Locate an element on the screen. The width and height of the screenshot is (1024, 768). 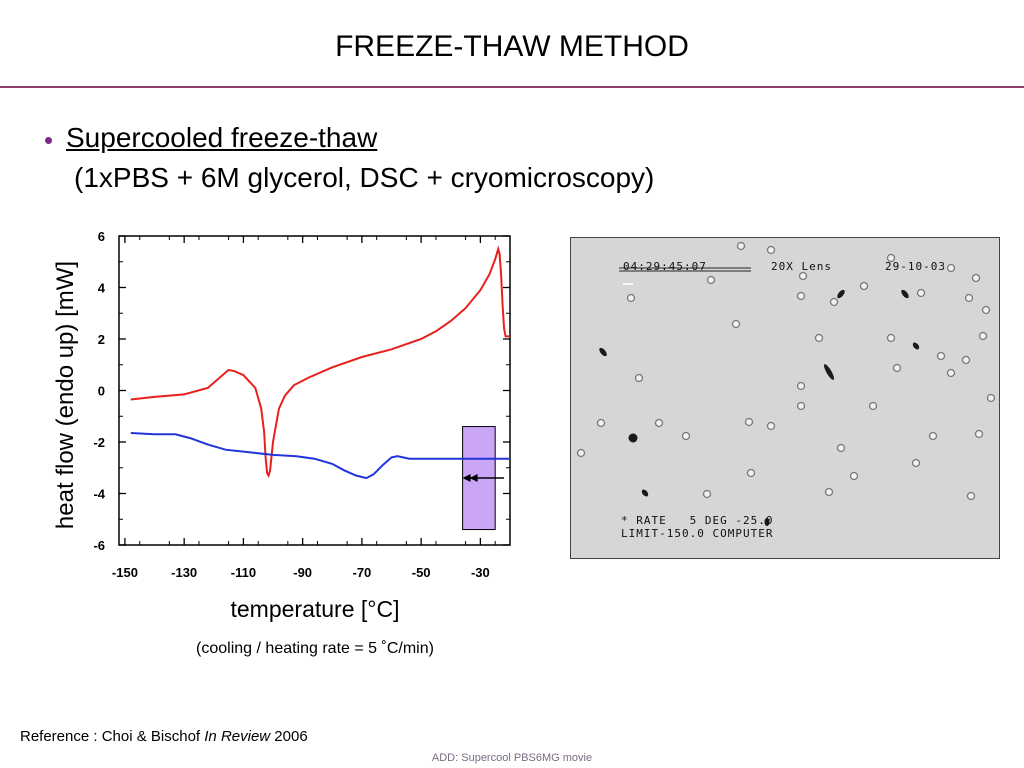
footer-note: ADD: Supercool PBS6MG movie is located at coordinates (512, 758).